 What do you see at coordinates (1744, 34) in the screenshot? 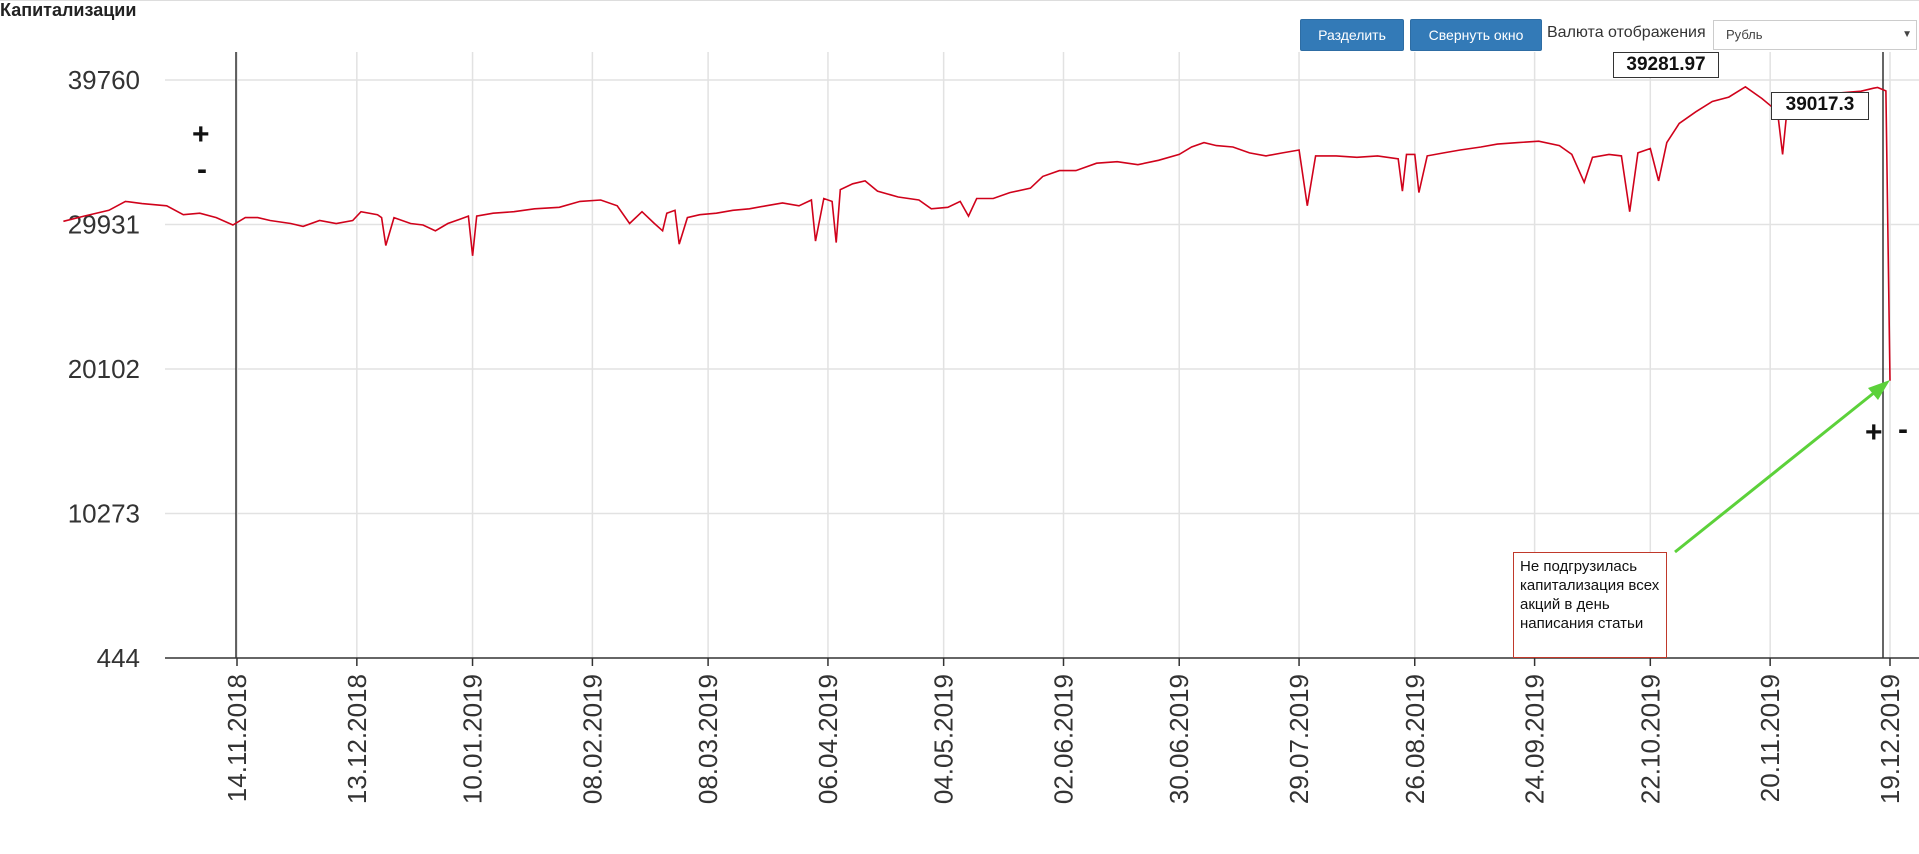
I see `currency-select-value: Рубль` at bounding box center [1744, 34].